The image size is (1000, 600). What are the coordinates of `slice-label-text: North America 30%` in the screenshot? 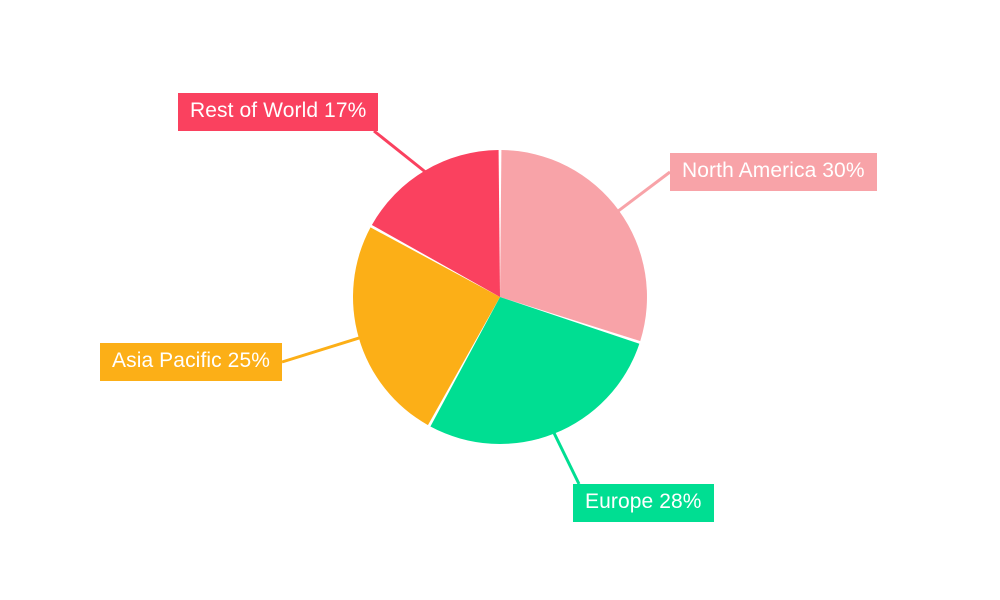 It's located at (773, 170).